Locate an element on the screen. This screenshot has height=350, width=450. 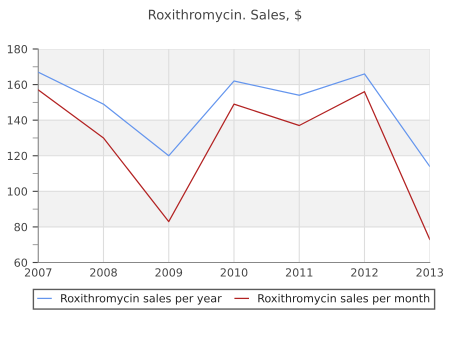
y-tick-label: 80 is located at coordinates (21, 227).